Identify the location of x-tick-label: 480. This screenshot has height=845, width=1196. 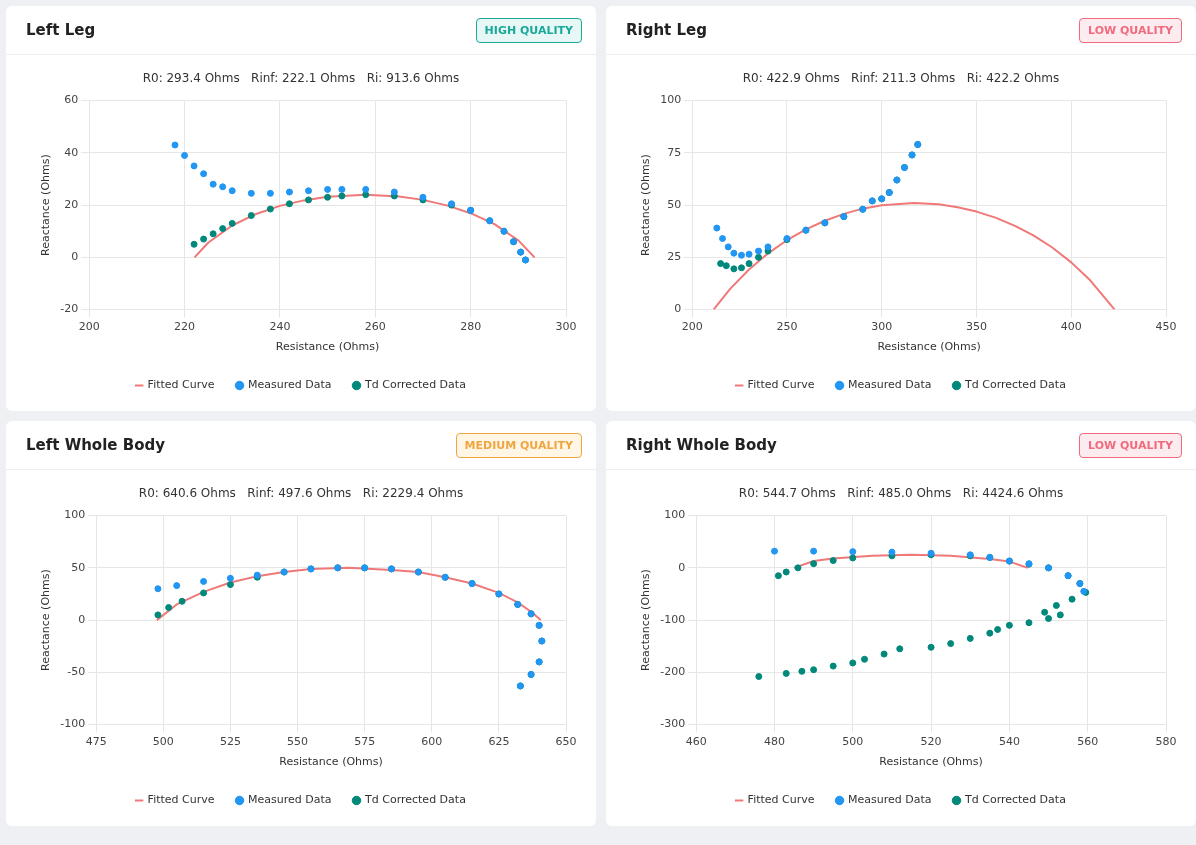
(774, 742).